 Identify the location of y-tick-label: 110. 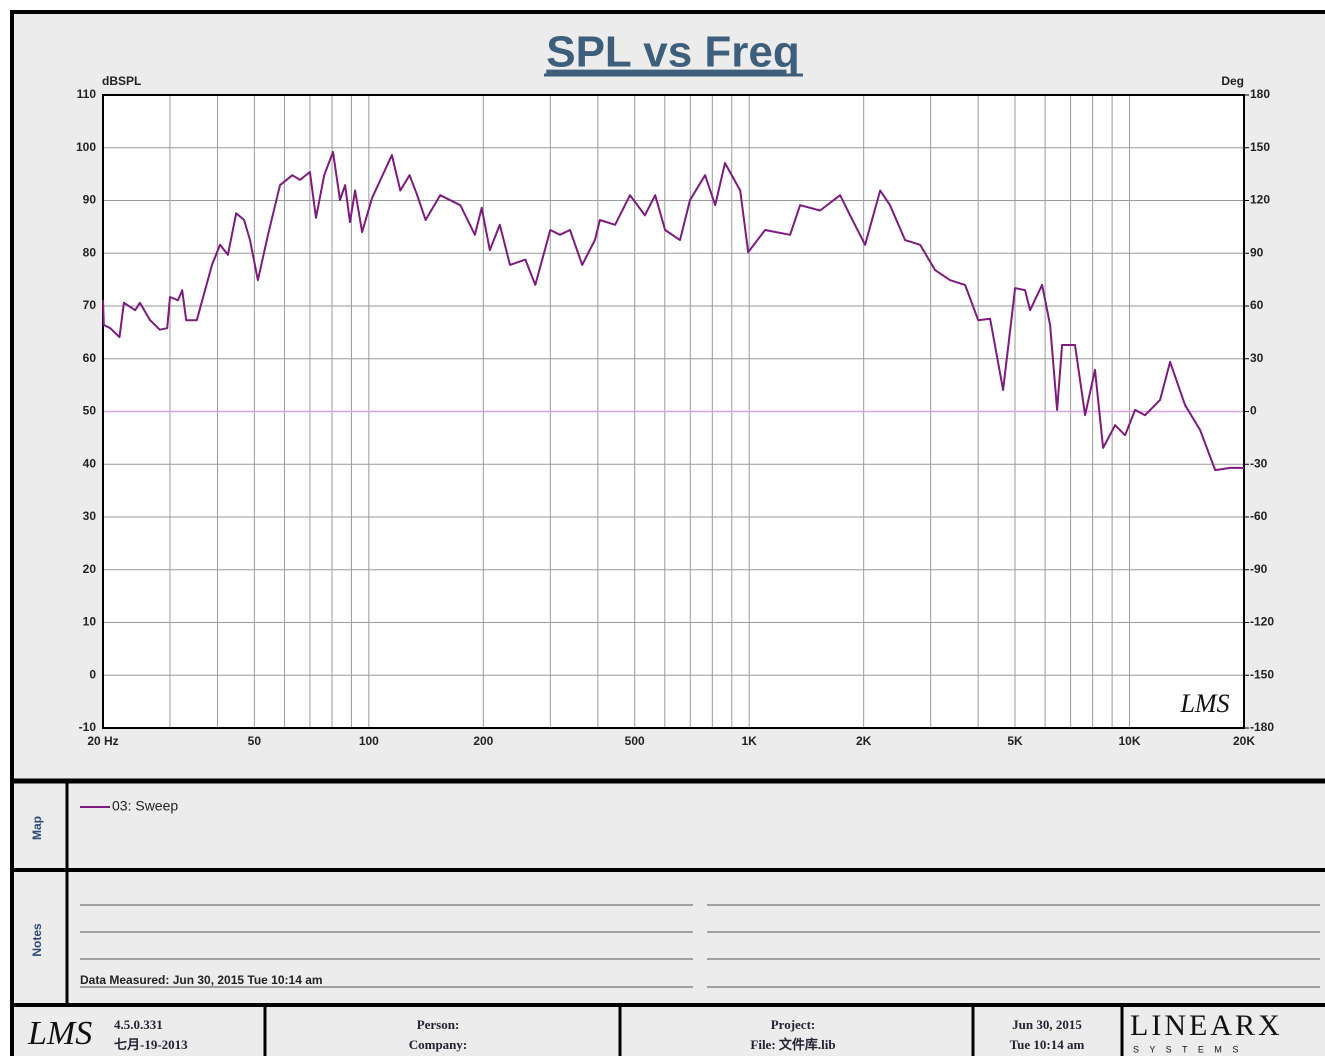
(87, 94).